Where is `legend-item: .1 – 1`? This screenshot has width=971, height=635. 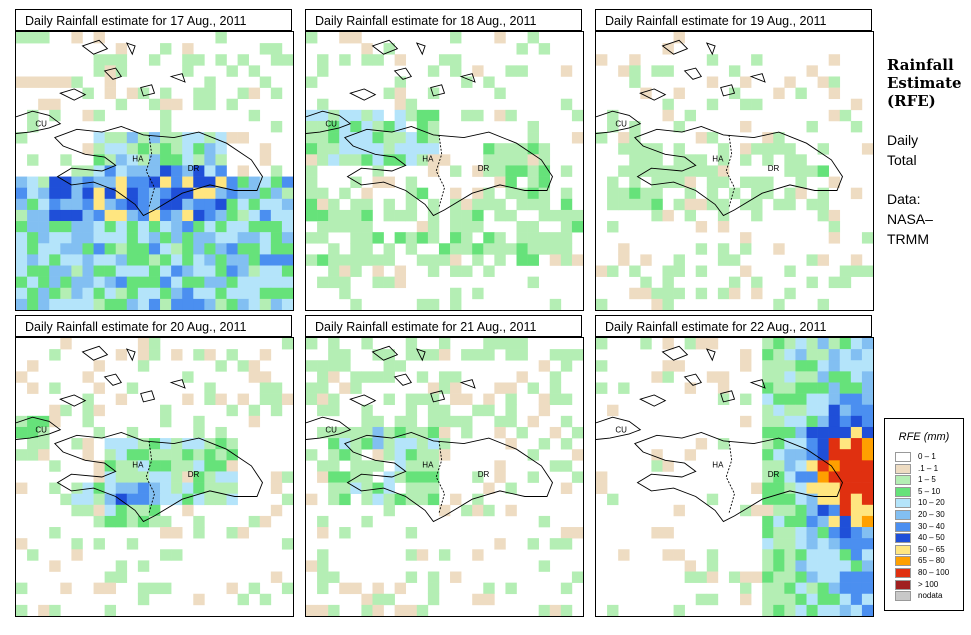
legend-item: .1 – 1 is located at coordinates (928, 469).